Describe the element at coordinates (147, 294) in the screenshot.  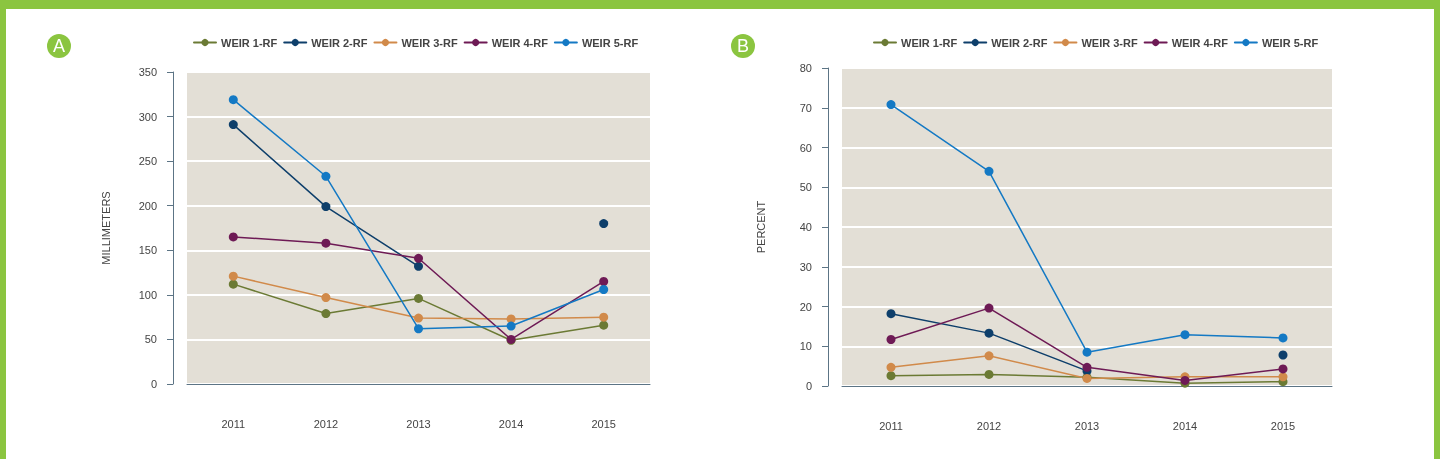
I see `y-tick-label: 100` at that location.